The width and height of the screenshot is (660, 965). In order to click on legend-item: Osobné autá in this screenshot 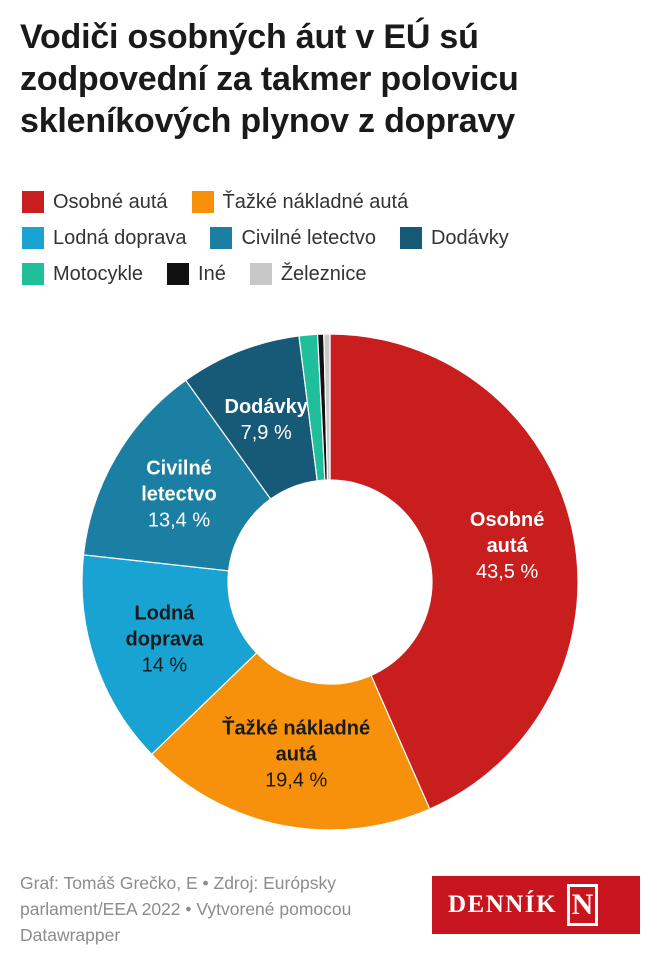, I will do `click(95, 202)`.